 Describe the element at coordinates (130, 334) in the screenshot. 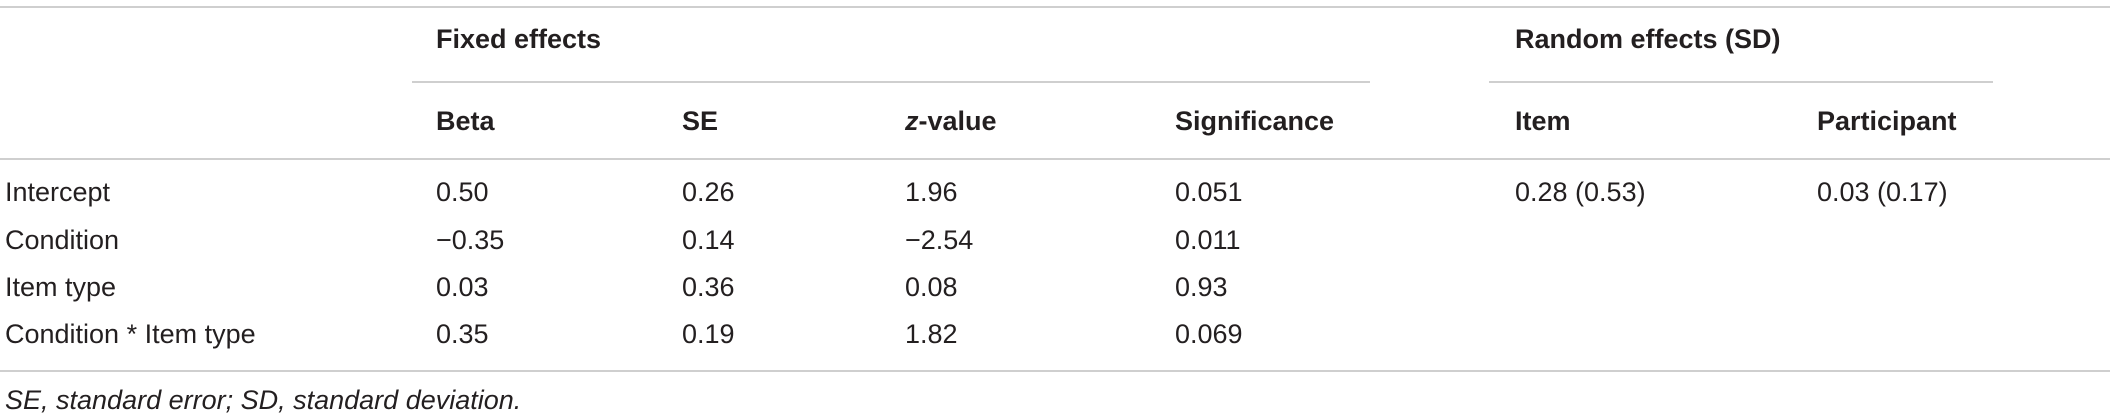

I see `row-label: Condition * Item type` at that location.